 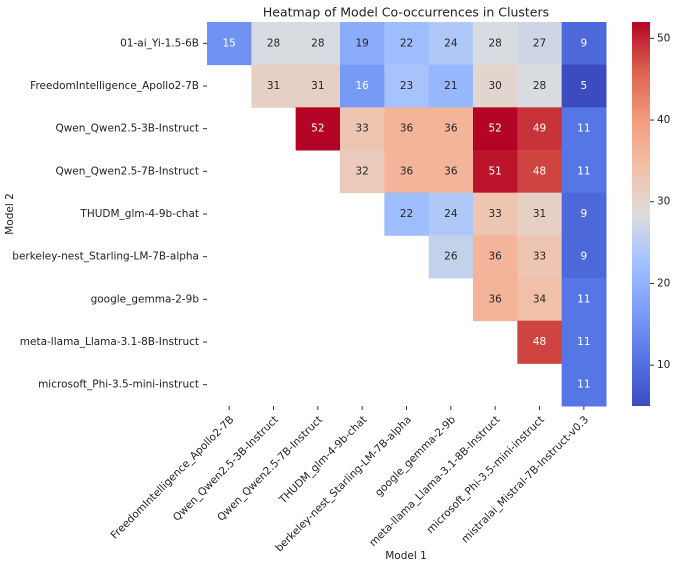 I want to click on x-axis-label: Model 1, so click(x=406, y=556).